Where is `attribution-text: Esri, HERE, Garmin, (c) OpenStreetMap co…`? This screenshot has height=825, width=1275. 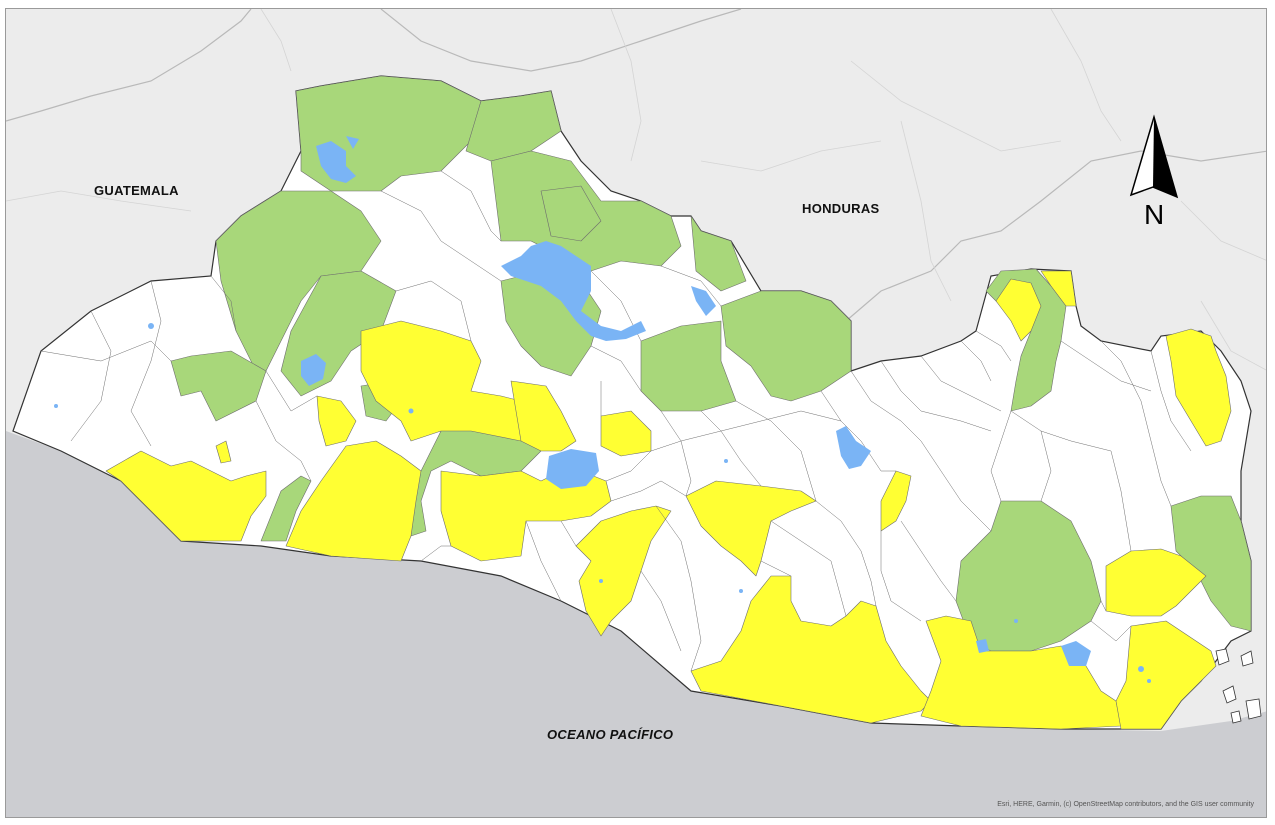
attribution-text: Esri, HERE, Garmin, (c) OpenStreetMap co… is located at coordinates (1125, 804).